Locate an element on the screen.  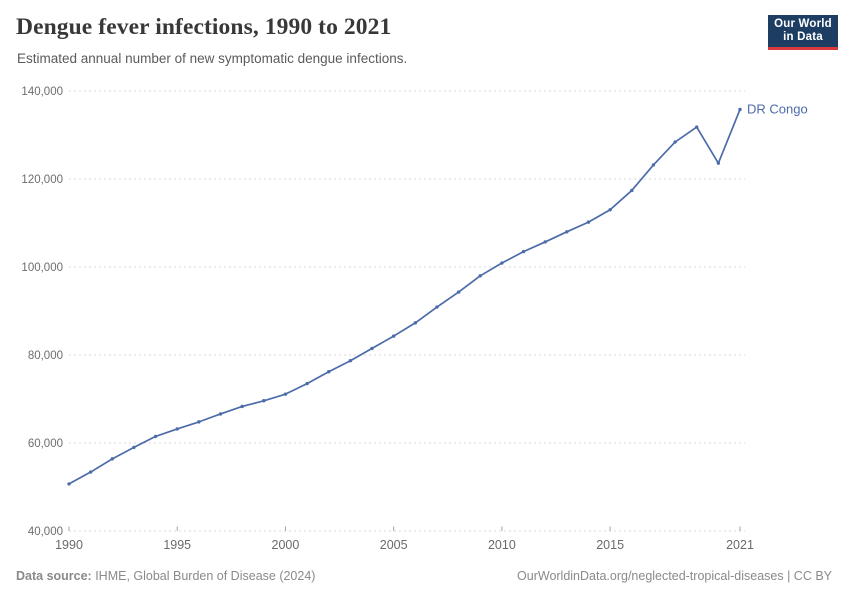
x-tick-label: 2015 is located at coordinates (610, 545).